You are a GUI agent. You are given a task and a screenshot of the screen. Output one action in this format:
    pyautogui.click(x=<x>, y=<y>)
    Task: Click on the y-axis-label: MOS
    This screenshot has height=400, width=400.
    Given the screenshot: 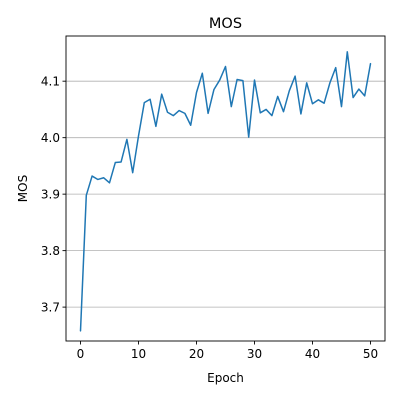 What is the action you would take?
    pyautogui.click(x=23, y=188)
    